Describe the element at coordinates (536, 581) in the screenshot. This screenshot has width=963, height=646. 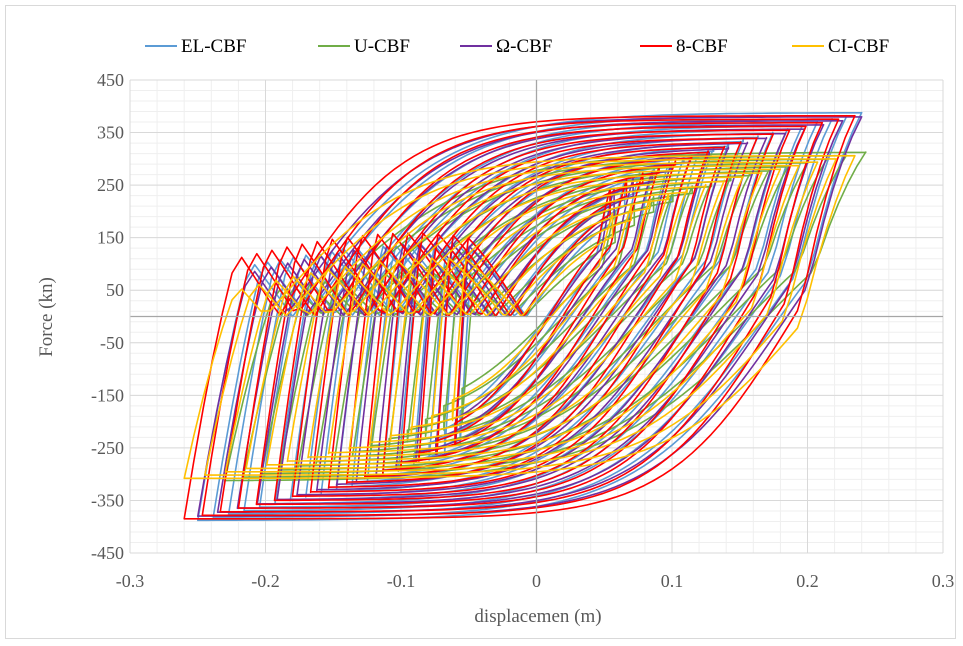
I see `x-tick-label: 0` at that location.